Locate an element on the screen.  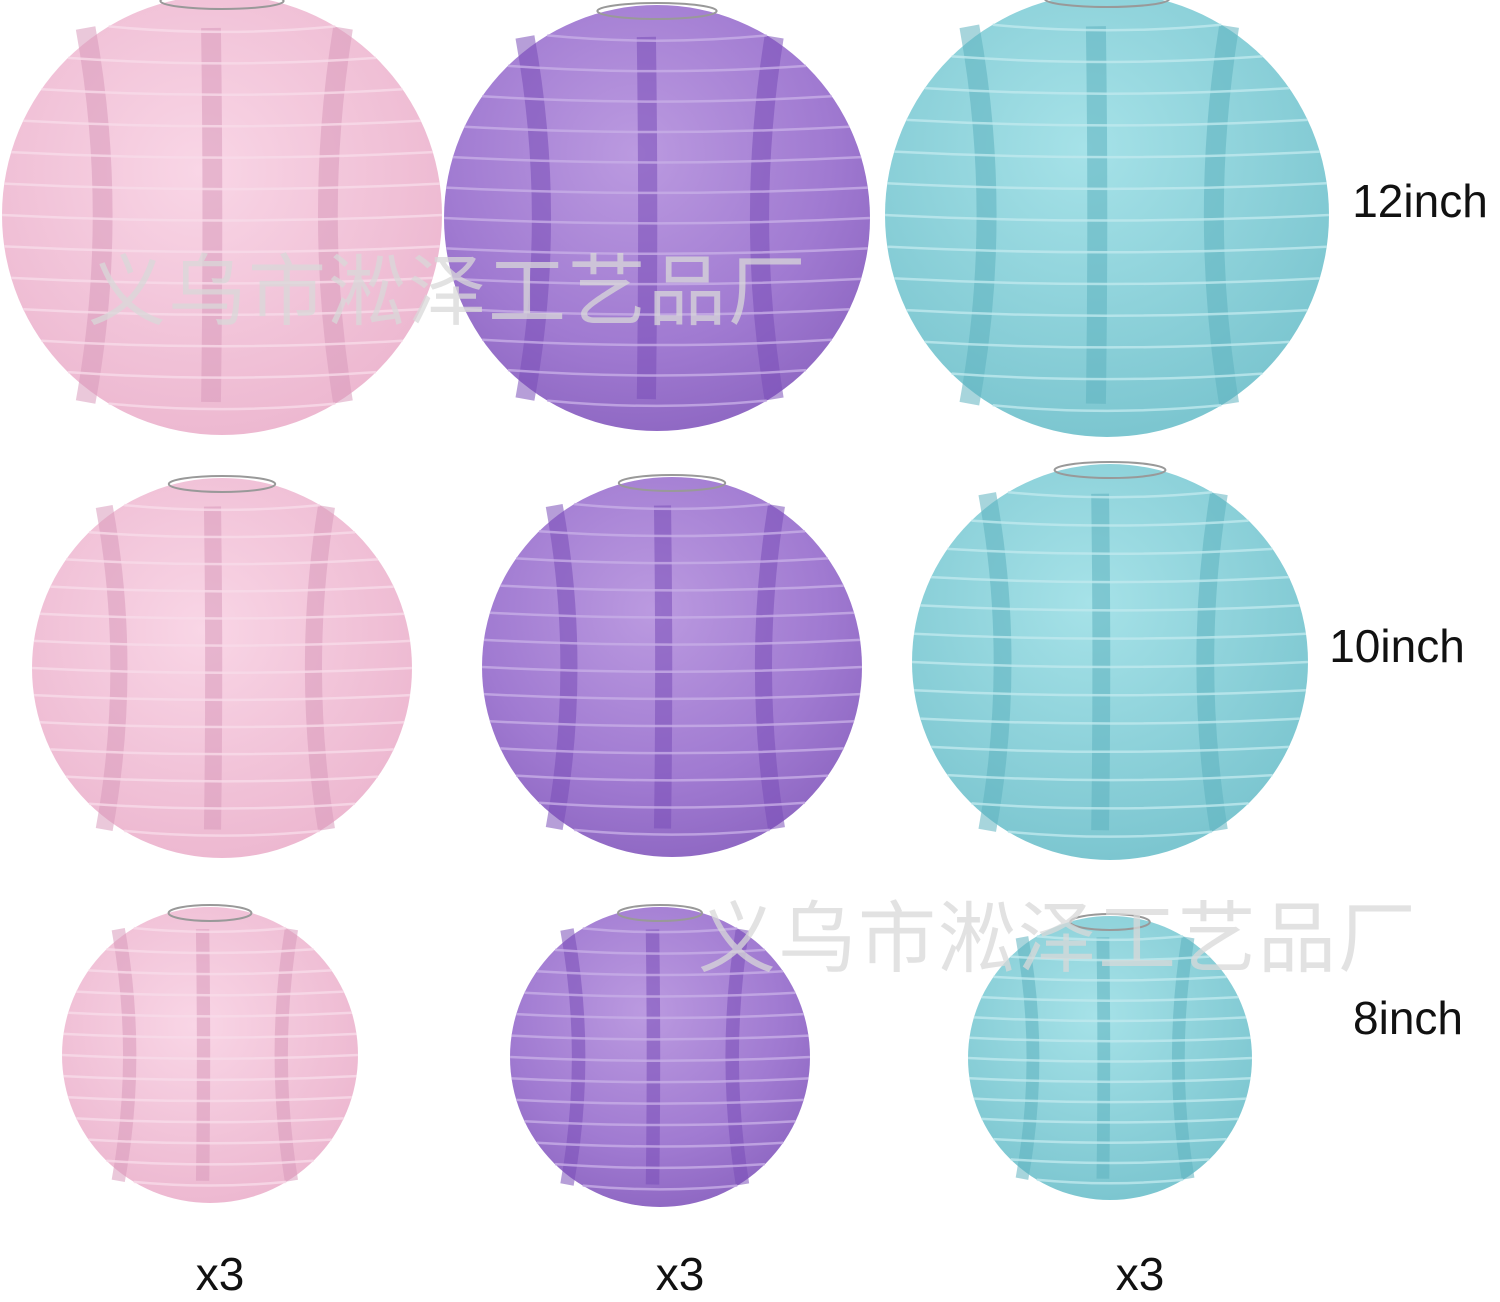
watermark: 义乌市淞泽工艺品厂 is located at coordinates (448, 292).